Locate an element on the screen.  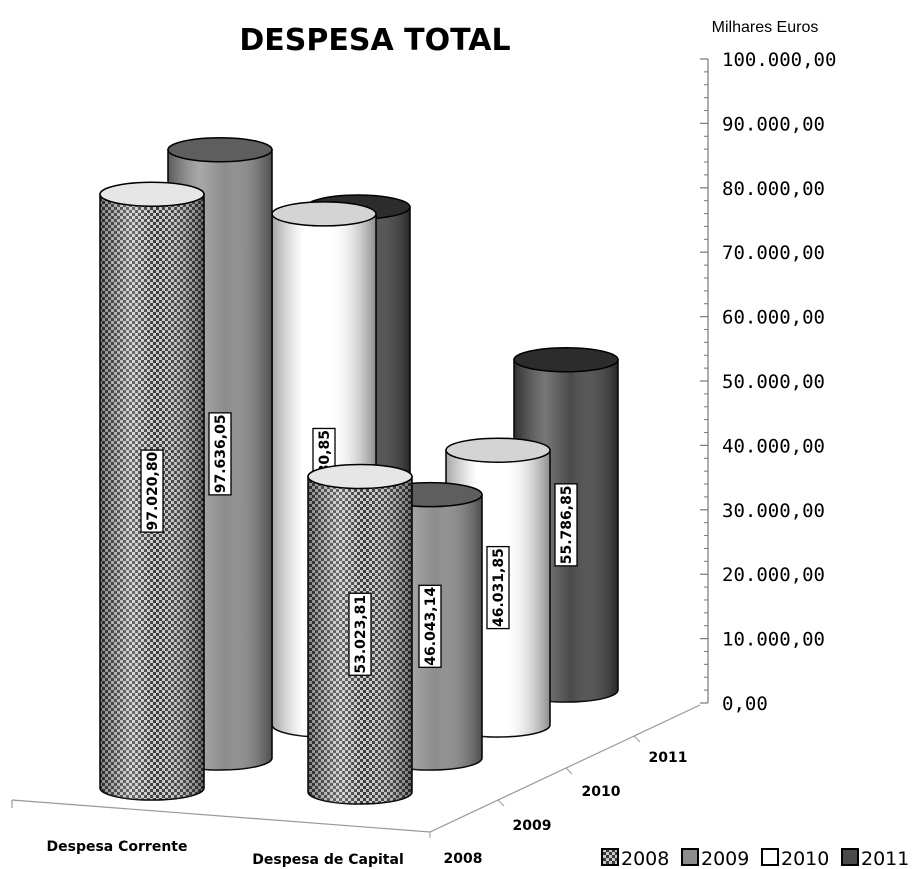
y-tick-label: 60.000,00 is located at coordinates (773, 318).